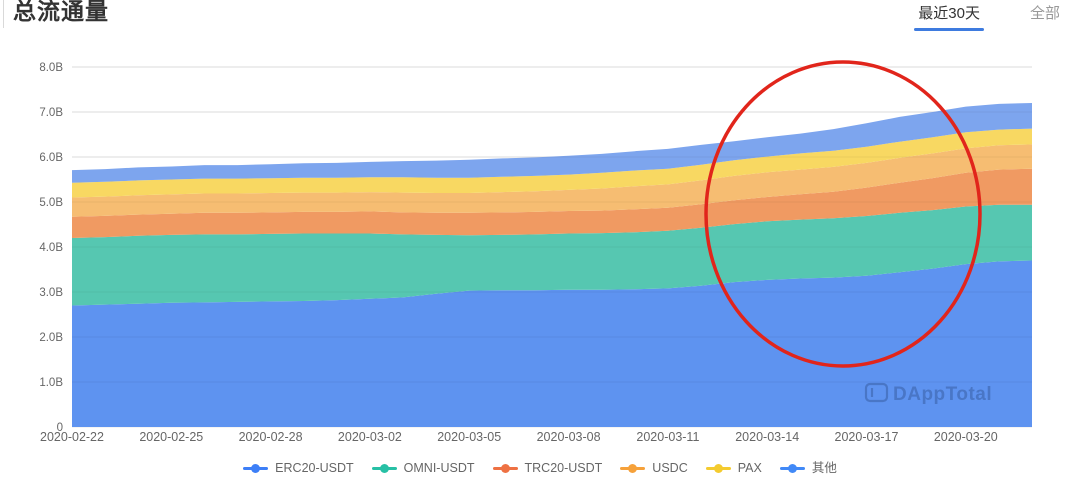  I want to click on tab-all: 全部, so click(1045, 15).